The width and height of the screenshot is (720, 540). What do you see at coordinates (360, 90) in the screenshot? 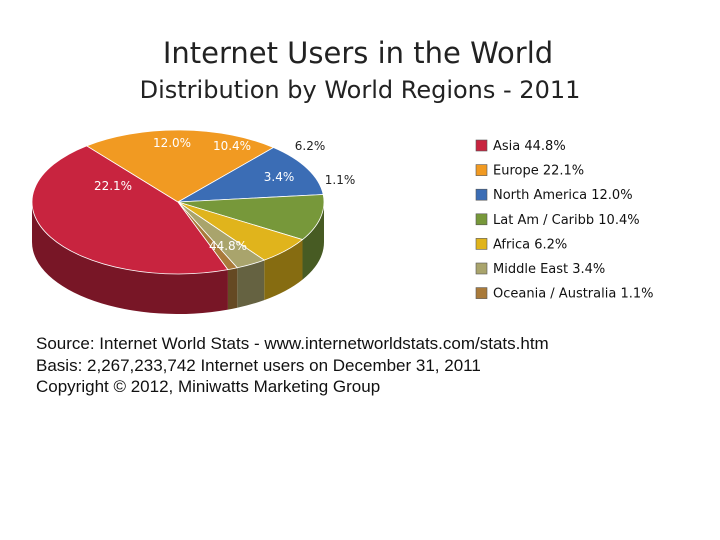
I see `chart-subtitle: Distribution by World Regions - 2011` at bounding box center [360, 90].